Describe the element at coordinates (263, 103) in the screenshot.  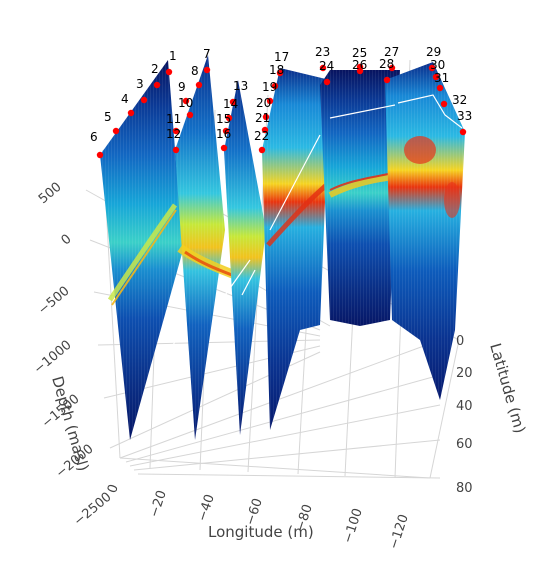
I see `well-label-20: 20` at that location.